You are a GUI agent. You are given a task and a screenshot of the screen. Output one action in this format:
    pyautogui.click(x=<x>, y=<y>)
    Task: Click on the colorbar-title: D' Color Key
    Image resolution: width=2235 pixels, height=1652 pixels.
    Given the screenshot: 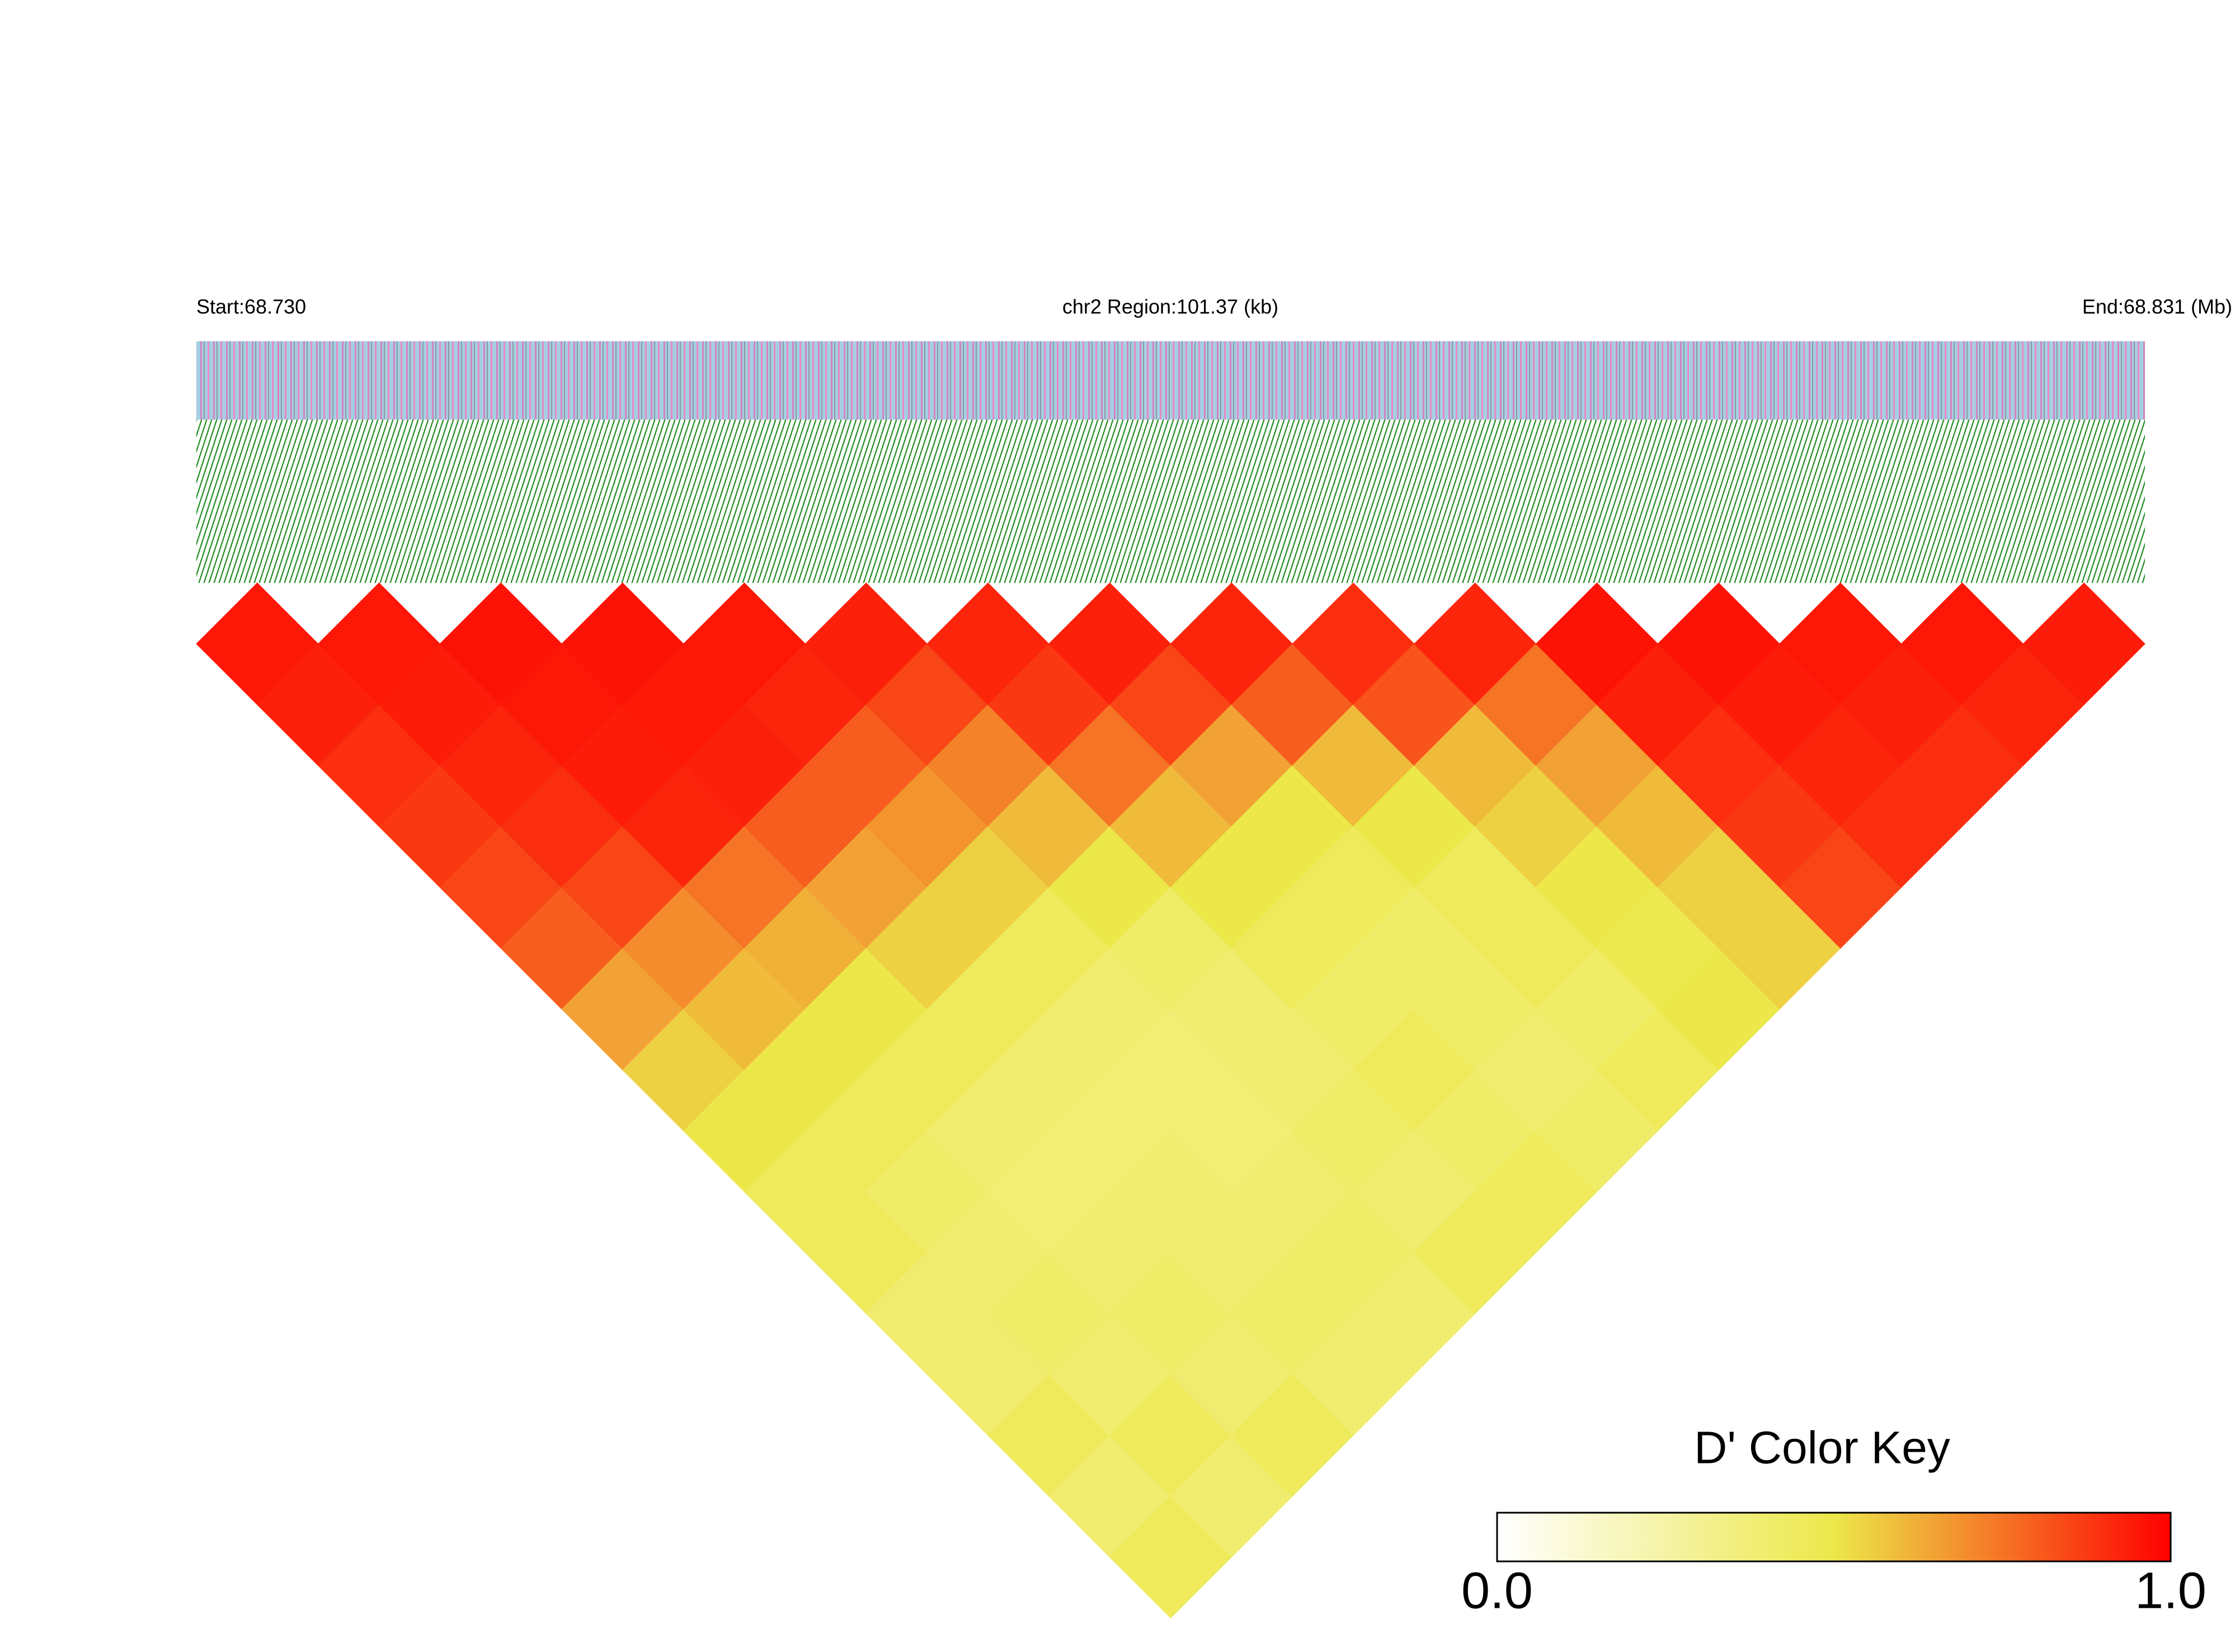 What is the action you would take?
    pyautogui.click(x=1822, y=1449)
    